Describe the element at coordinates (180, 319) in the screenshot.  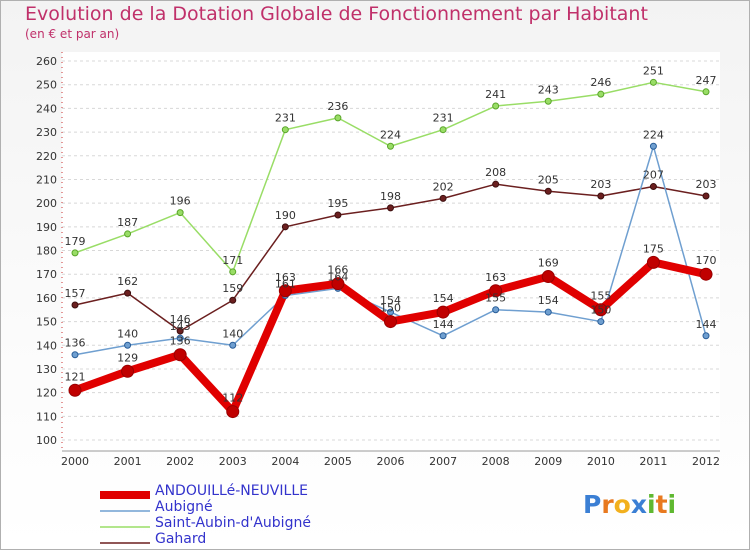
I see `data-label: 146` at that location.